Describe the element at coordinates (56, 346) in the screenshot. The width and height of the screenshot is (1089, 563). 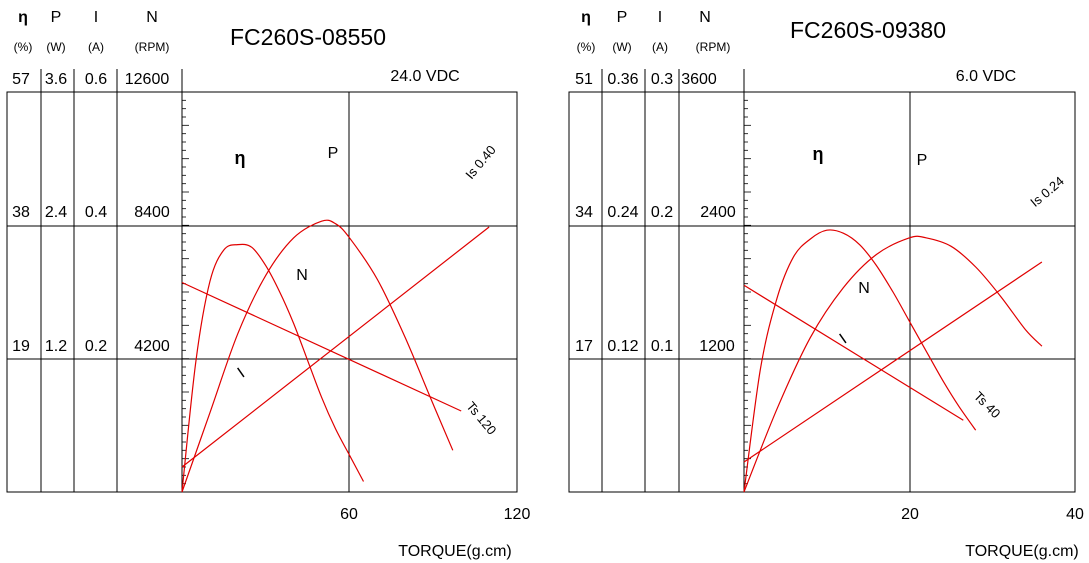
I see `tick-p-1.2: 1.2` at that location.